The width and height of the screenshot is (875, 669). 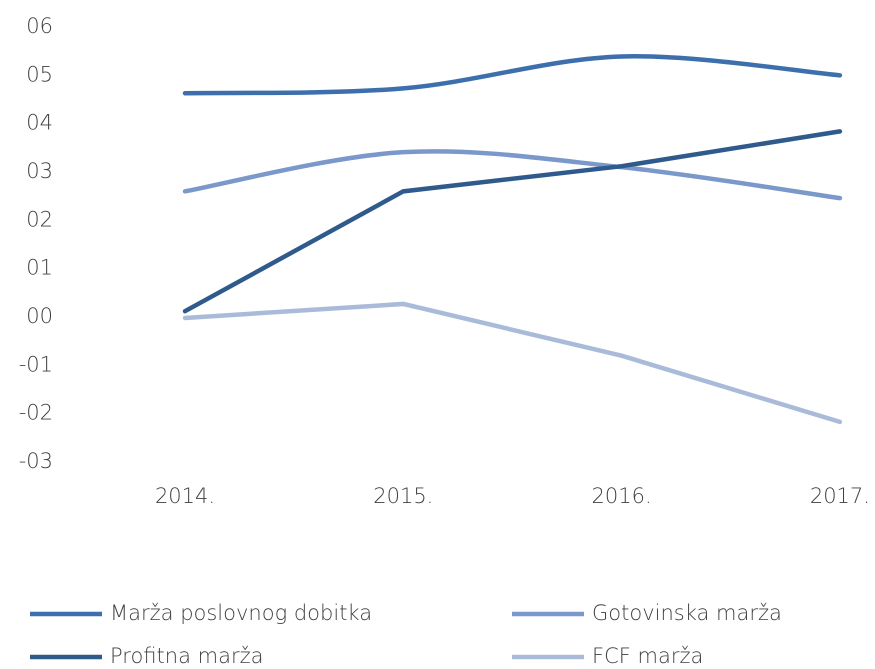 I want to click on x-tick-label: 2015., so click(x=403, y=496).